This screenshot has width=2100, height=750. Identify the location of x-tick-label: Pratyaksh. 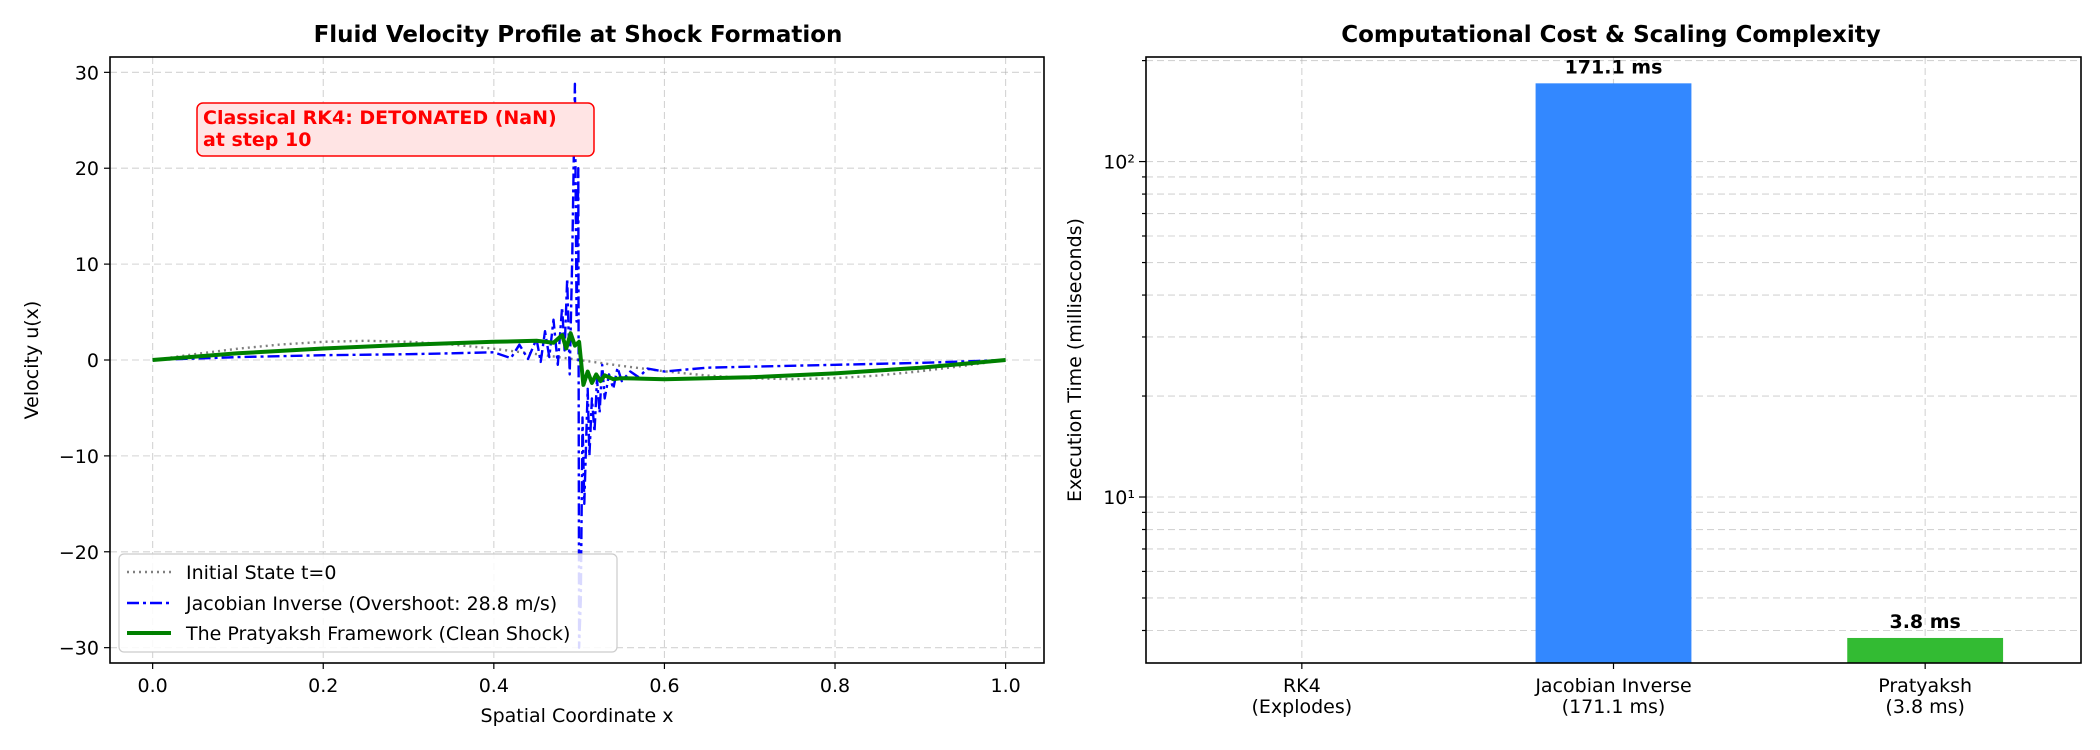
(1925, 686).